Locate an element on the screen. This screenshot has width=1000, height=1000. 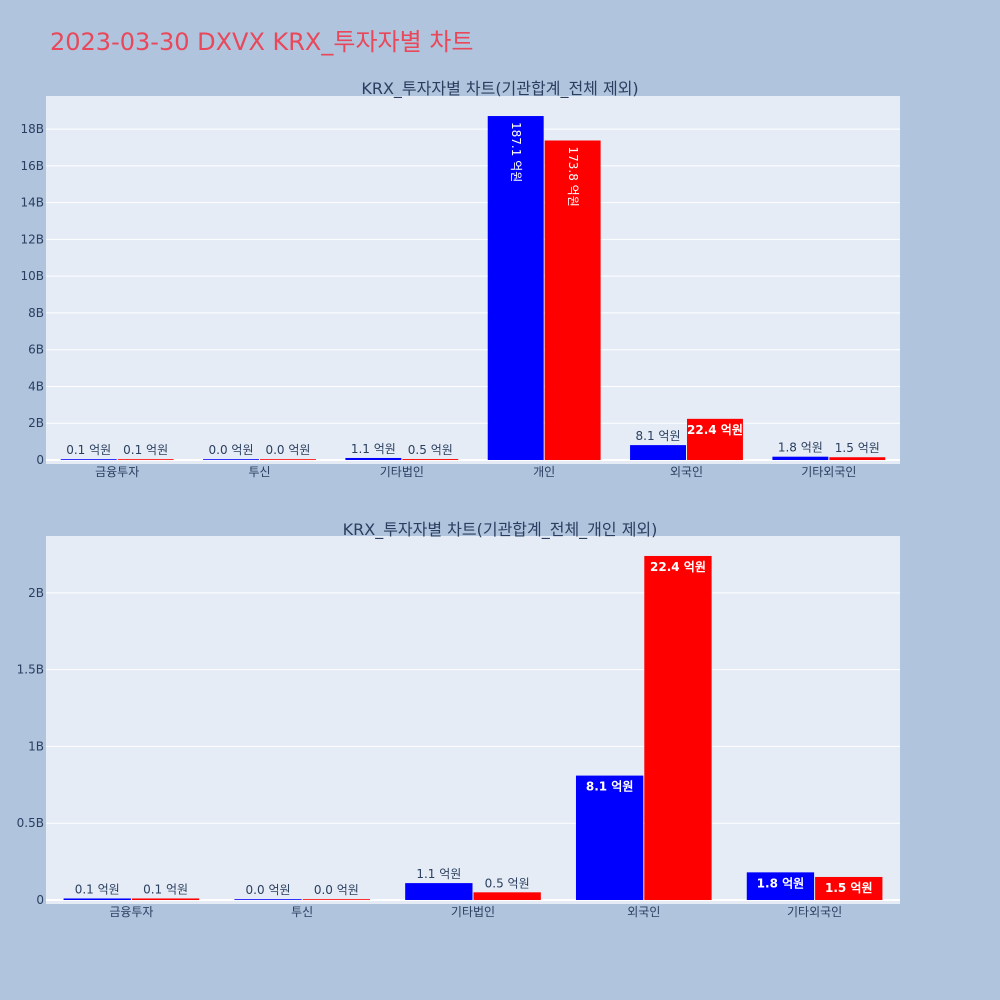
y-tick-label: 1.5B is located at coordinates (30, 670).